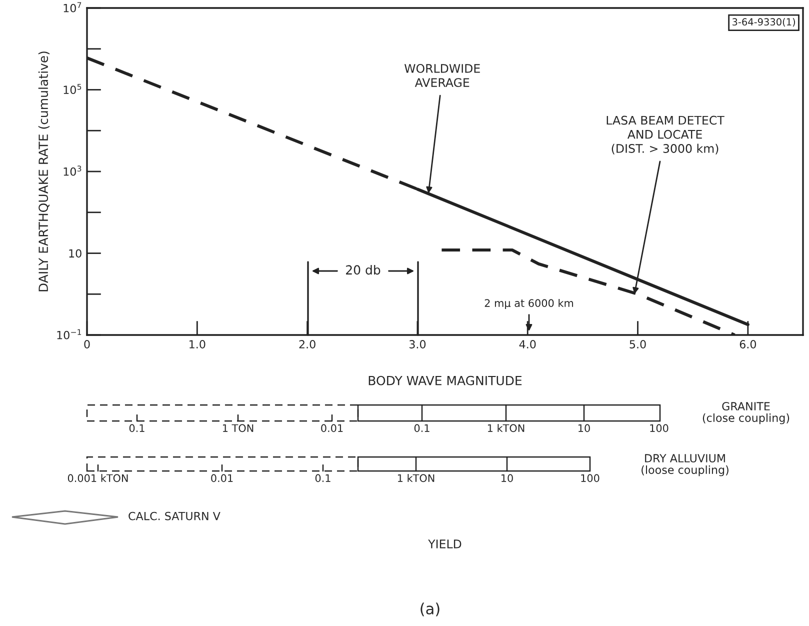  I want to click on x-tick-label: 0, so click(87, 344).